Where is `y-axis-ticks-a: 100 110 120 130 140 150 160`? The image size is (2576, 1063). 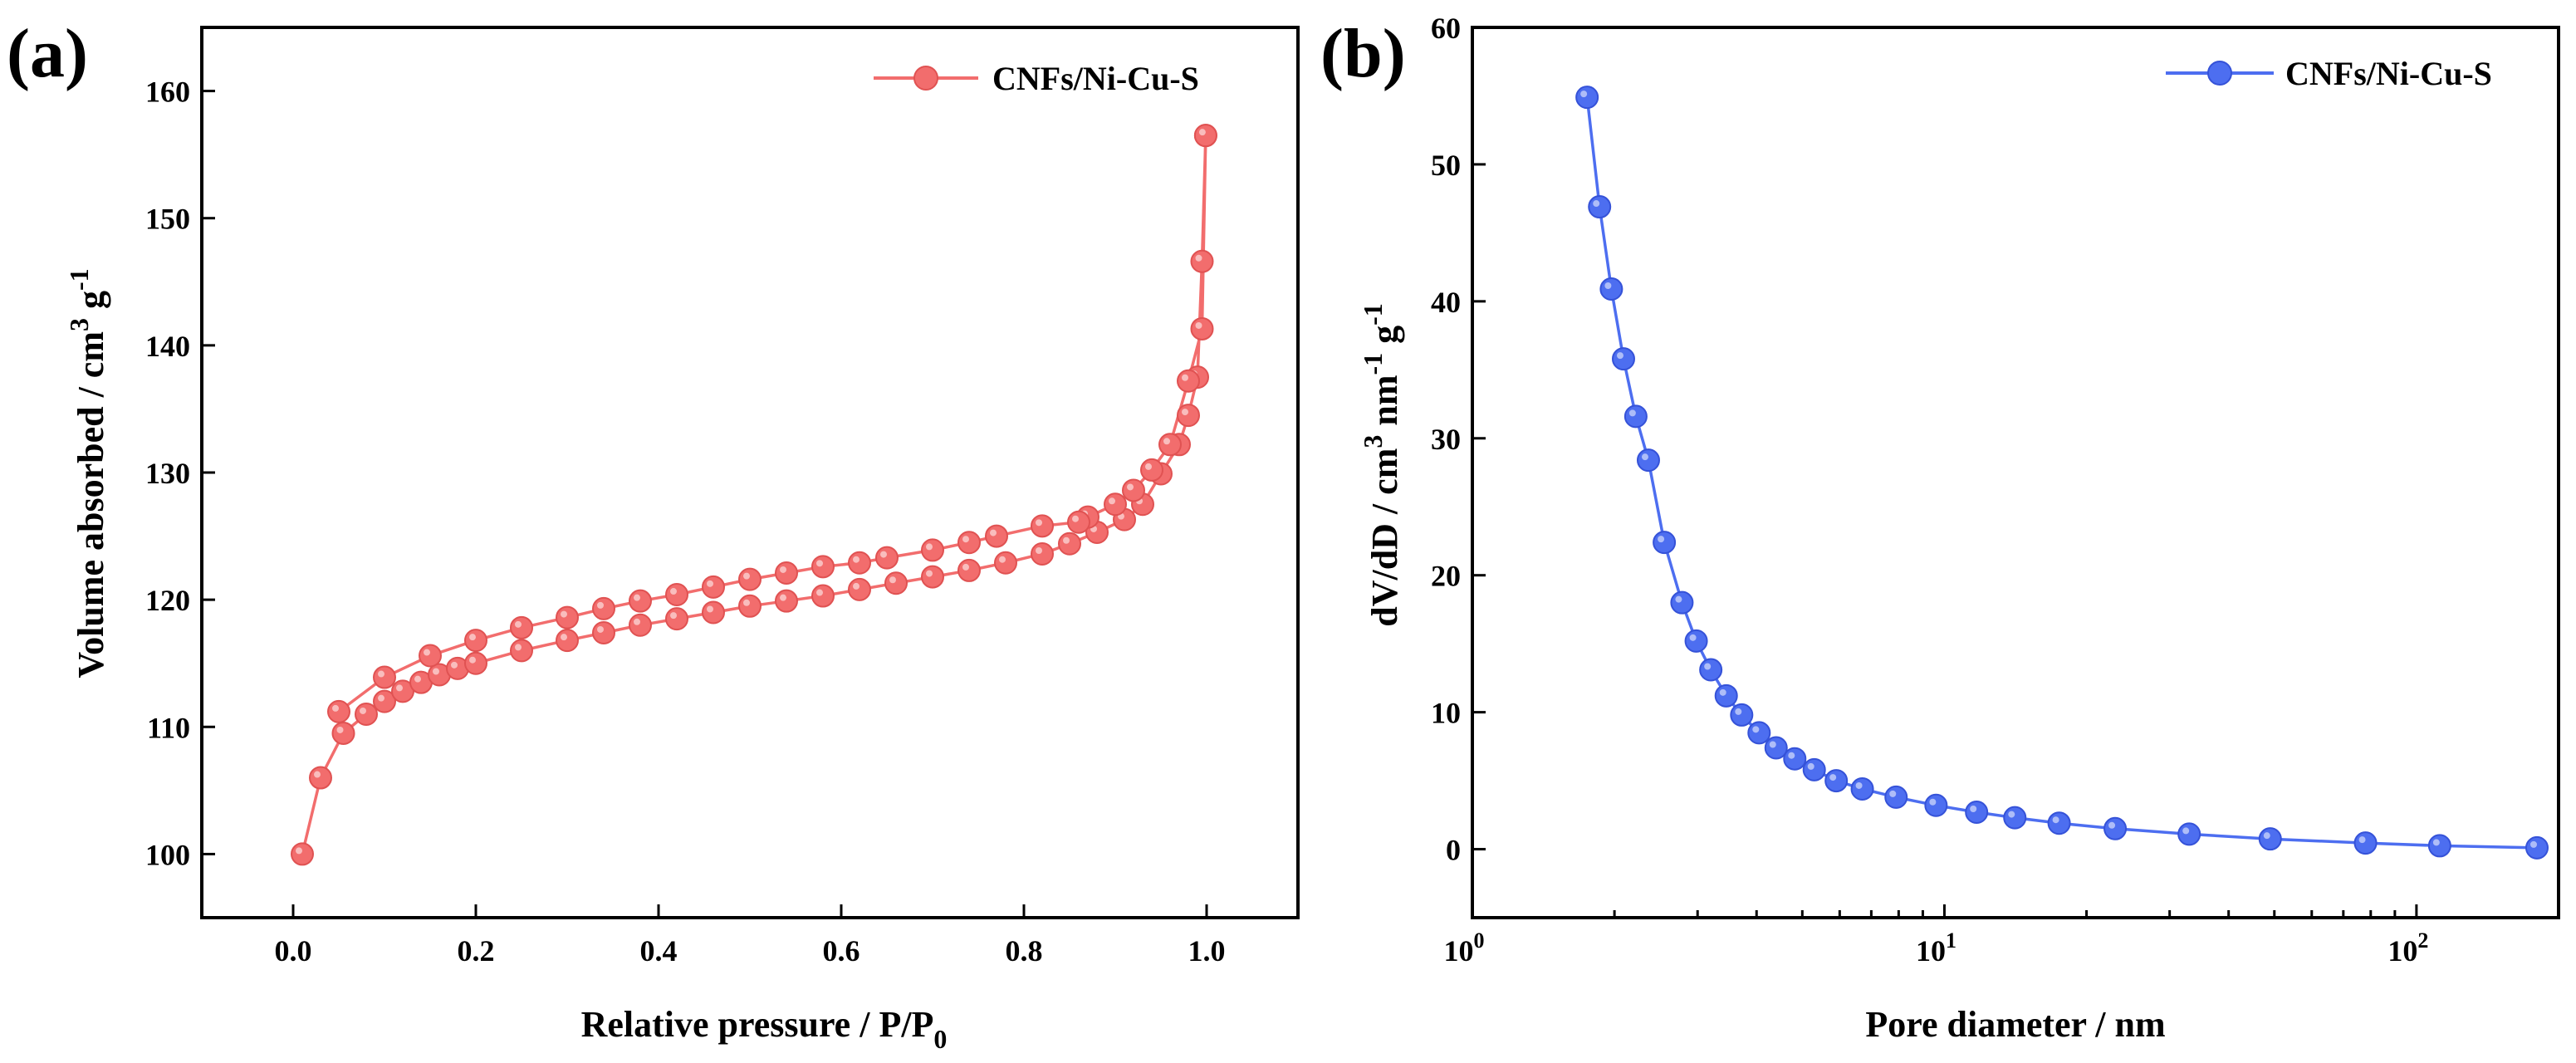
y-axis-ticks-a: 100 110 120 130 140 150 160 is located at coordinates (180, 473).